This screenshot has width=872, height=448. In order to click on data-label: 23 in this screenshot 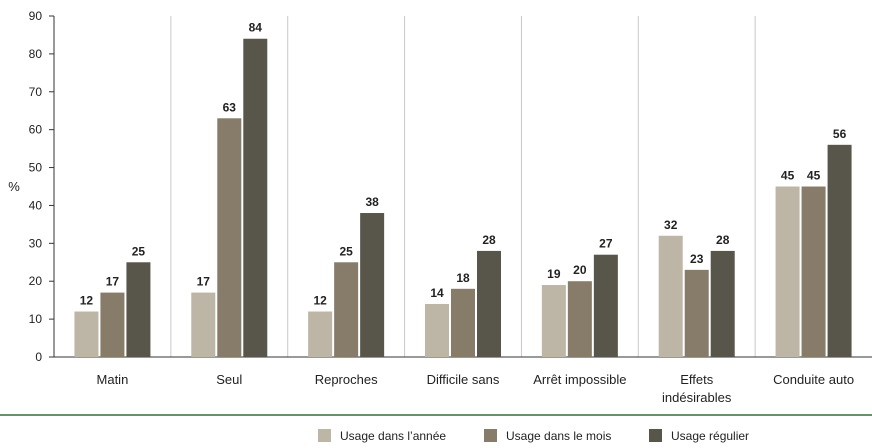, I will do `click(697, 259)`.